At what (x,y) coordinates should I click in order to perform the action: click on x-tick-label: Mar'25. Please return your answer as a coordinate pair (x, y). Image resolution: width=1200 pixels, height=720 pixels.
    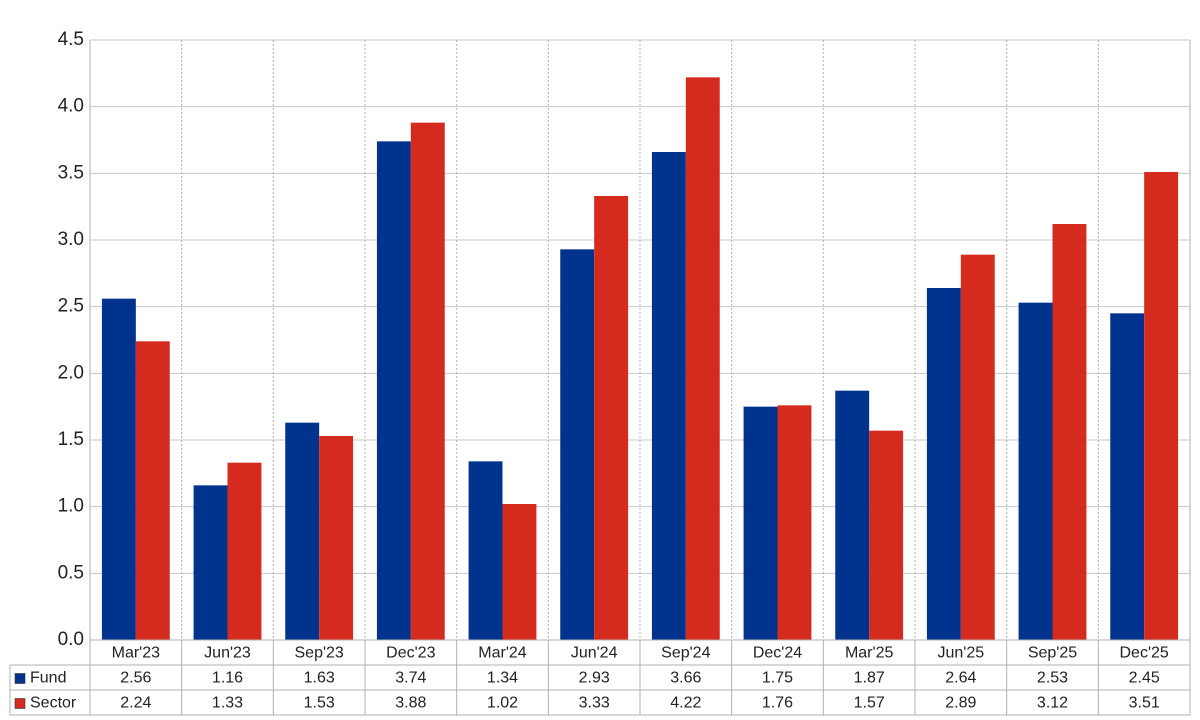
    Looking at the image, I should click on (869, 653).